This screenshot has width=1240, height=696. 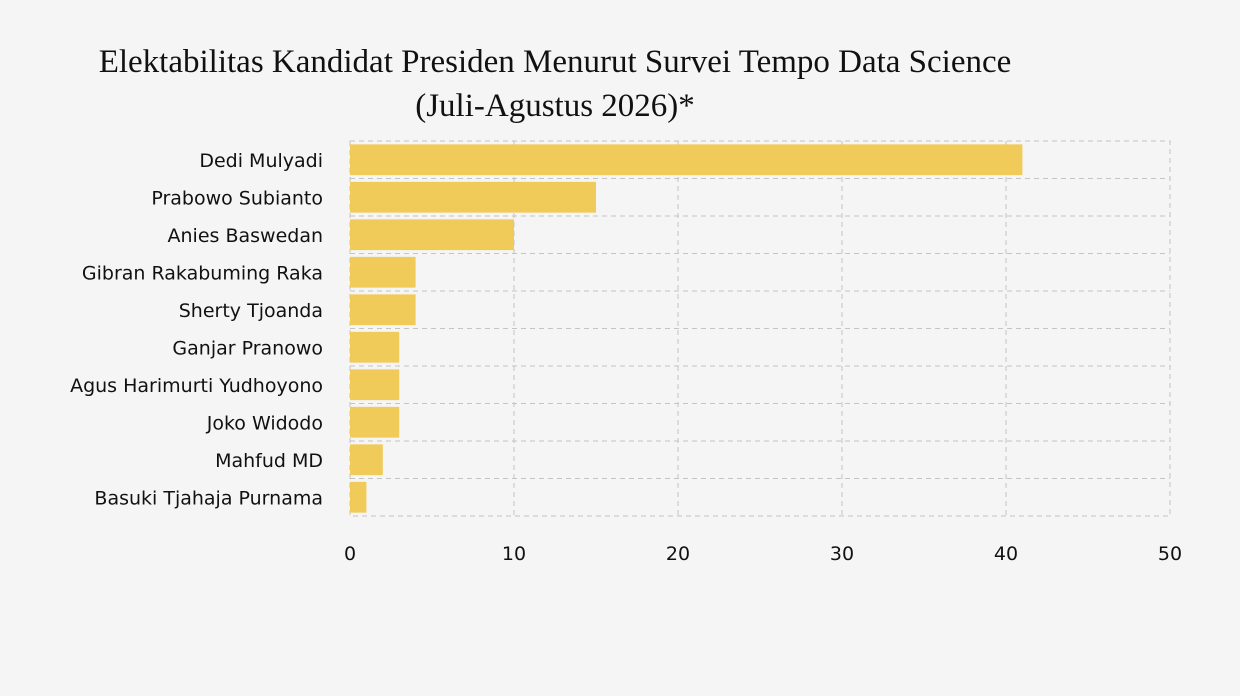 I want to click on x-tick-label: 10, so click(x=514, y=554).